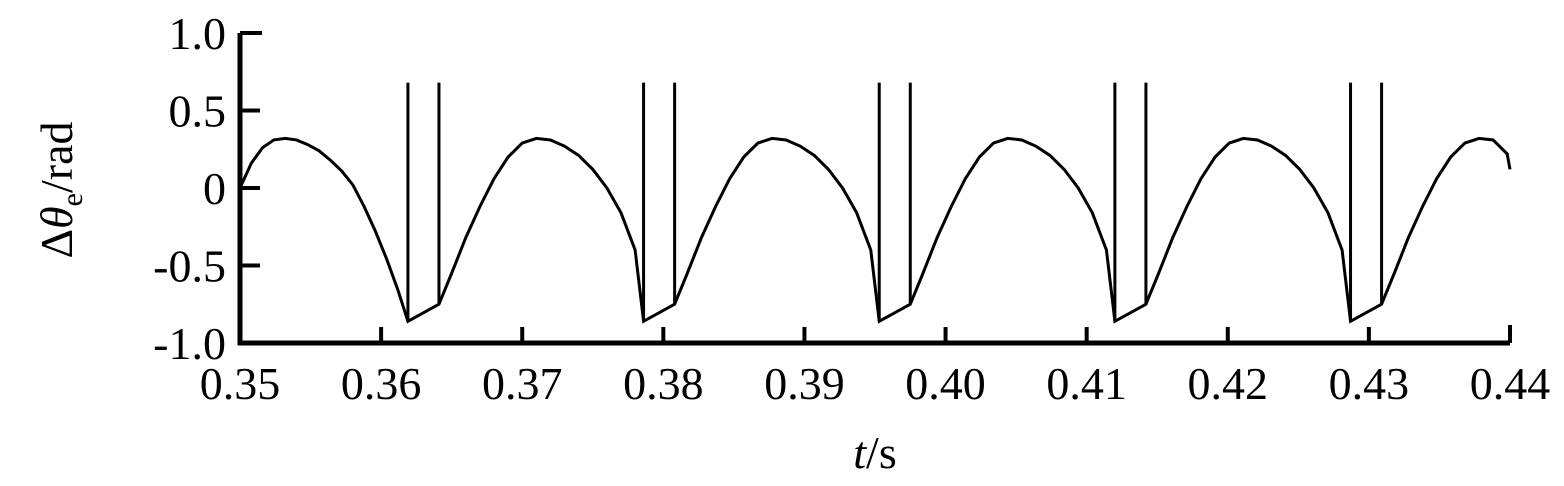 This screenshot has height=486, width=1564. I want to click on y-axis-title-subscript: e, so click(72, 199).